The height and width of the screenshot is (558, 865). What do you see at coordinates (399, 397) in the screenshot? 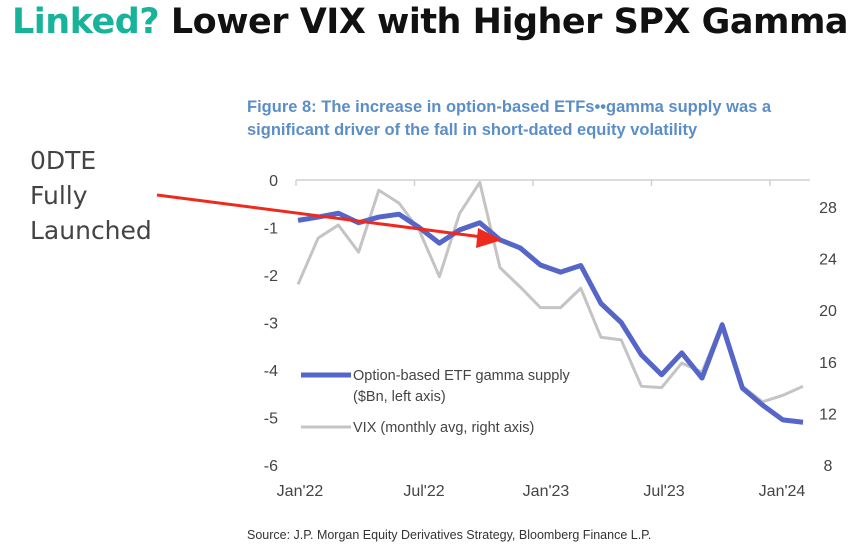
I see `legend-label-gamma-unit: ($Bn, left axis)` at bounding box center [399, 397].